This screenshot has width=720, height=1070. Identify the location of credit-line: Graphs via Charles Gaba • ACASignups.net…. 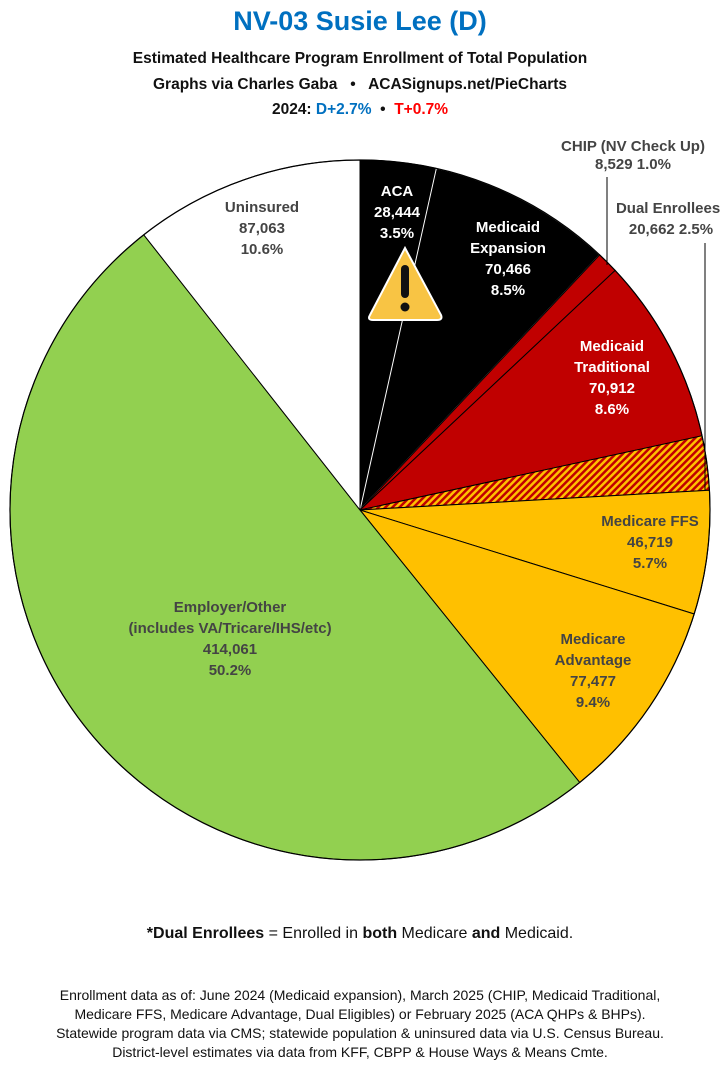
(360, 85).